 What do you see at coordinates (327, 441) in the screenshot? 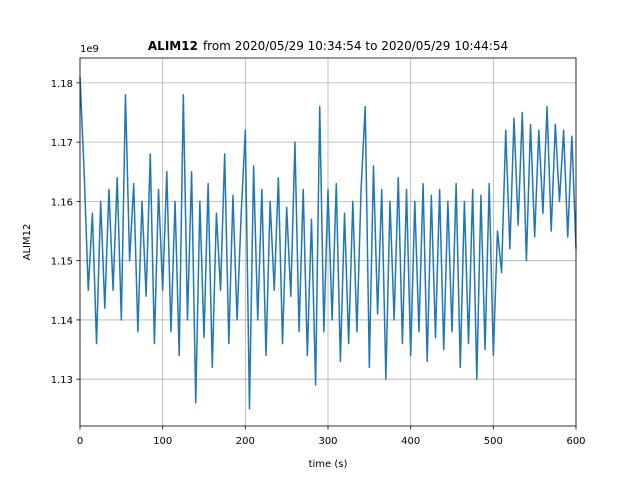
I see `x-tick-label: 300` at bounding box center [327, 441].